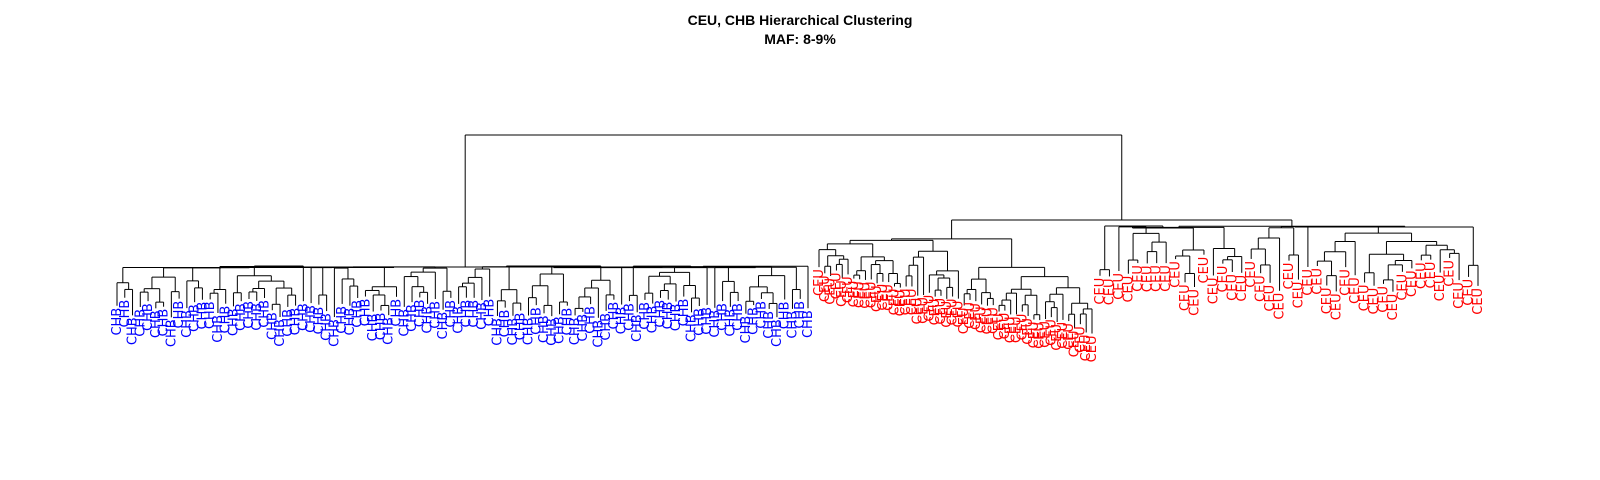 This screenshot has height=480, width=1600. I want to click on chart-subtitle: MAF: 8-9%, so click(800, 39).